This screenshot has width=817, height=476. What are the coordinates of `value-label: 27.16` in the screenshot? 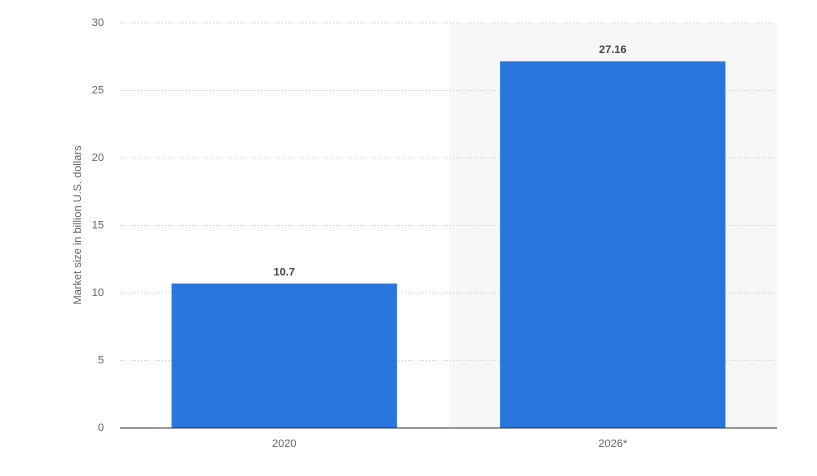 It's located at (613, 50).